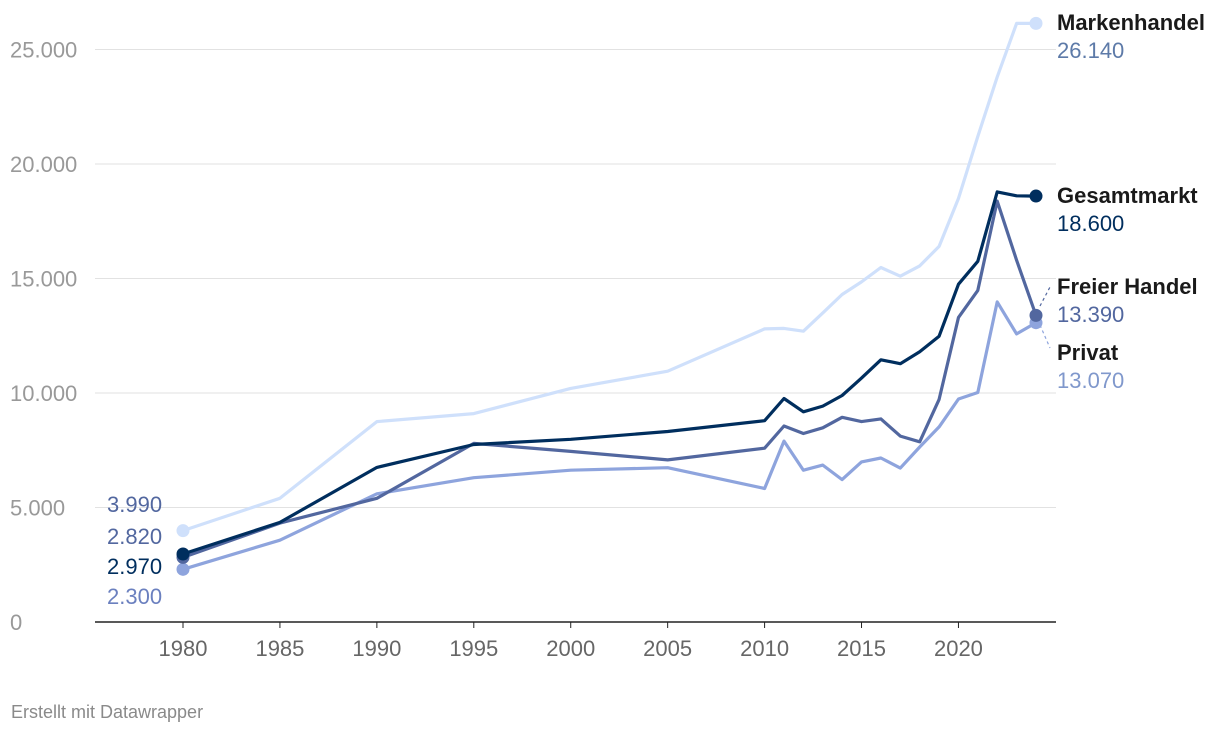 This screenshot has height=738, width=1220. Describe the element at coordinates (1131, 22) in the screenshot. I see `series-name-markenhandel: Markenhandel` at that location.